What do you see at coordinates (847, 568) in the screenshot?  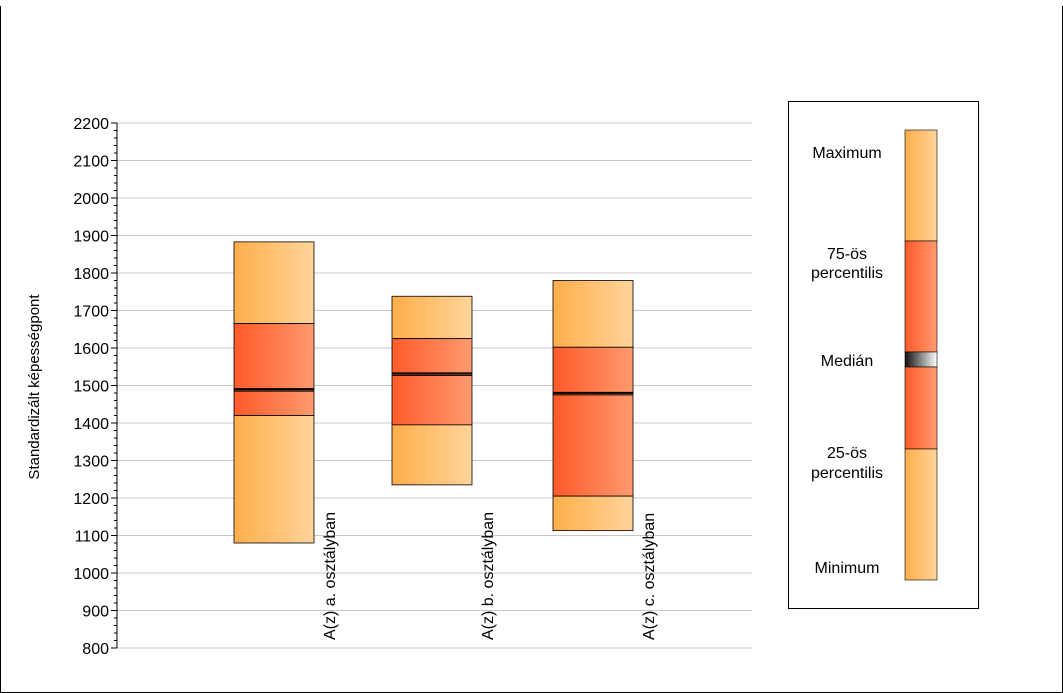 I see `legend-label-minimum: Minimum` at bounding box center [847, 568].